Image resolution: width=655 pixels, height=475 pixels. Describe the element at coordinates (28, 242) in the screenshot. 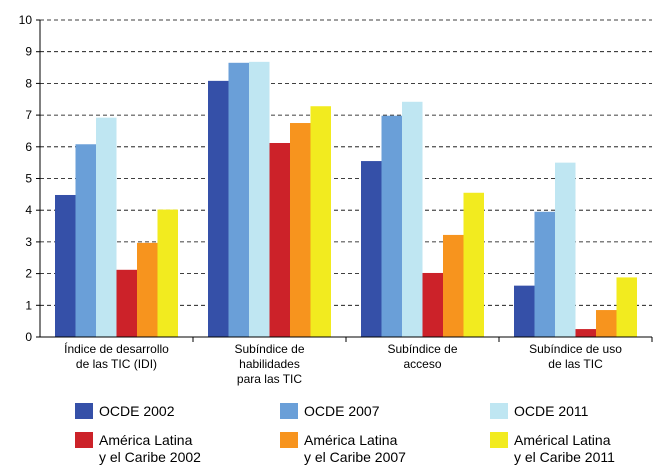

I see `y-tick-label: 3` at that location.